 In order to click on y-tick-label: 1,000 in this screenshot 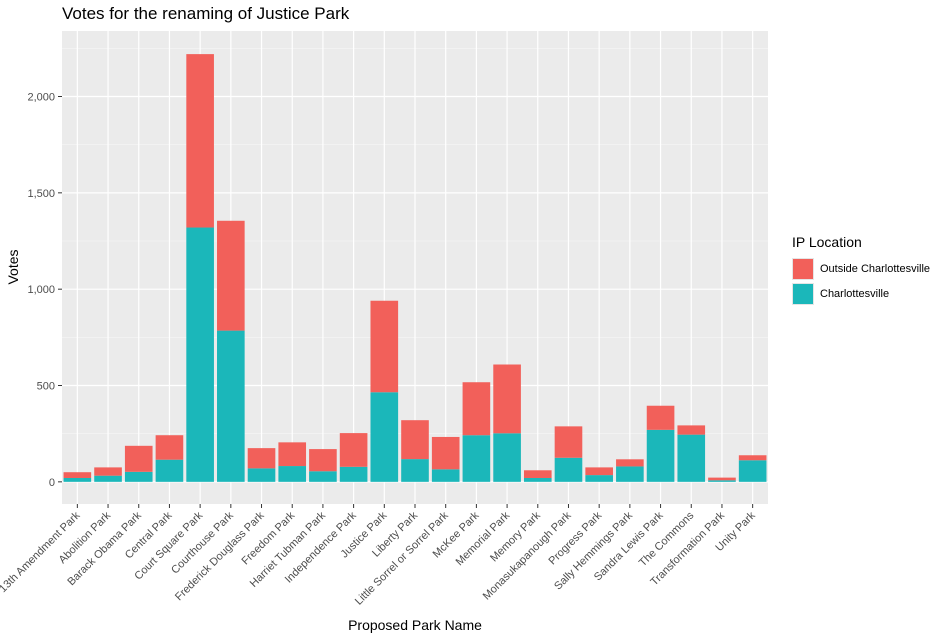, I will do `click(41, 290)`.